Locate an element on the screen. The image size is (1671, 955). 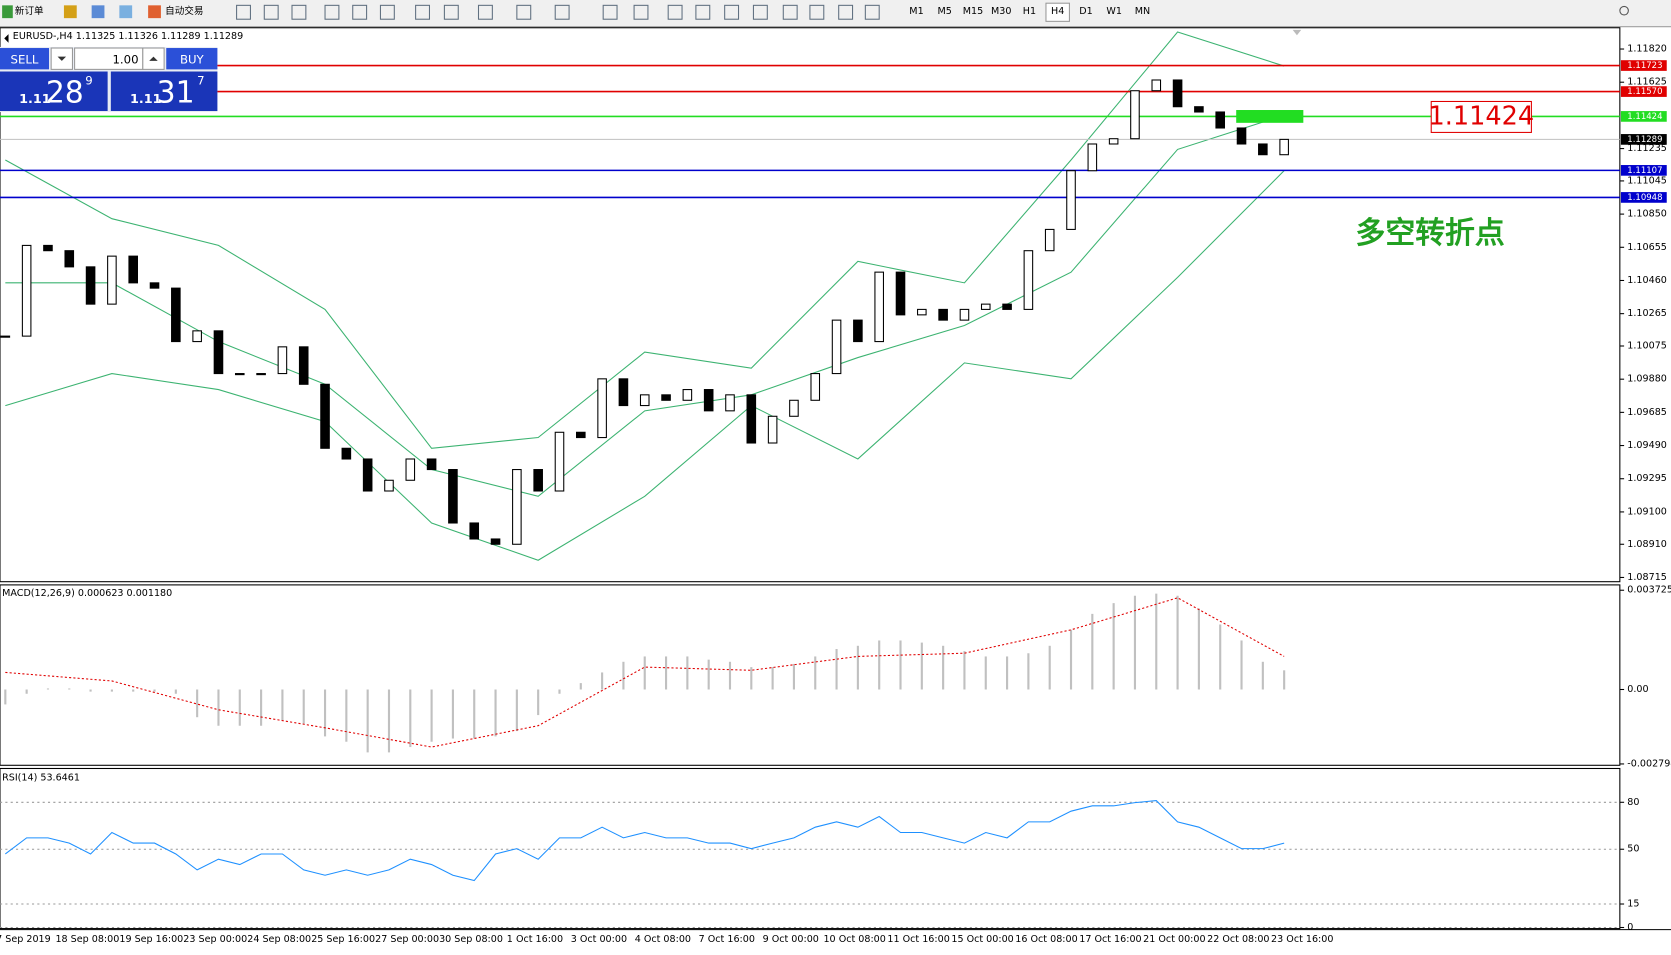
x-tick-label: 22 Oct 08:00 is located at coordinates (1238, 939).